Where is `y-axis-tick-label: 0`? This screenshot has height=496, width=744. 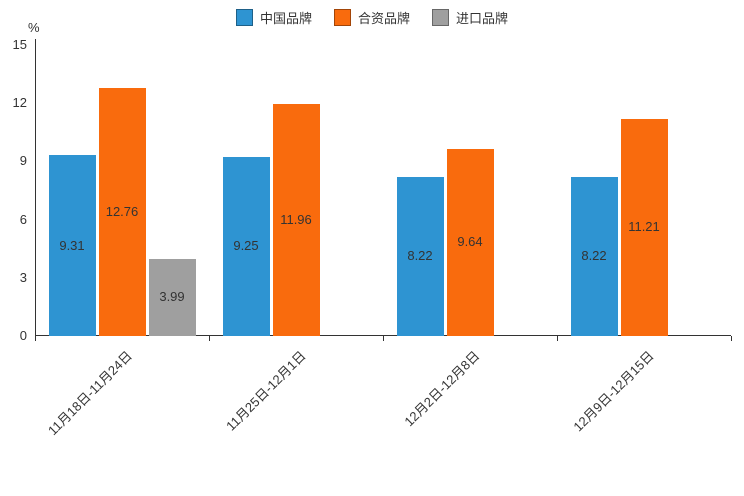
y-axis-tick-label: 0 is located at coordinates (23, 335).